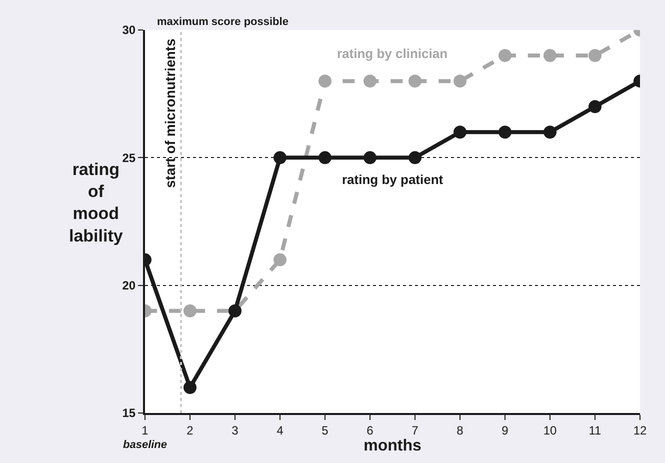  Describe the element at coordinates (235, 430) in the screenshot. I see `x-tick-label: 3` at that location.